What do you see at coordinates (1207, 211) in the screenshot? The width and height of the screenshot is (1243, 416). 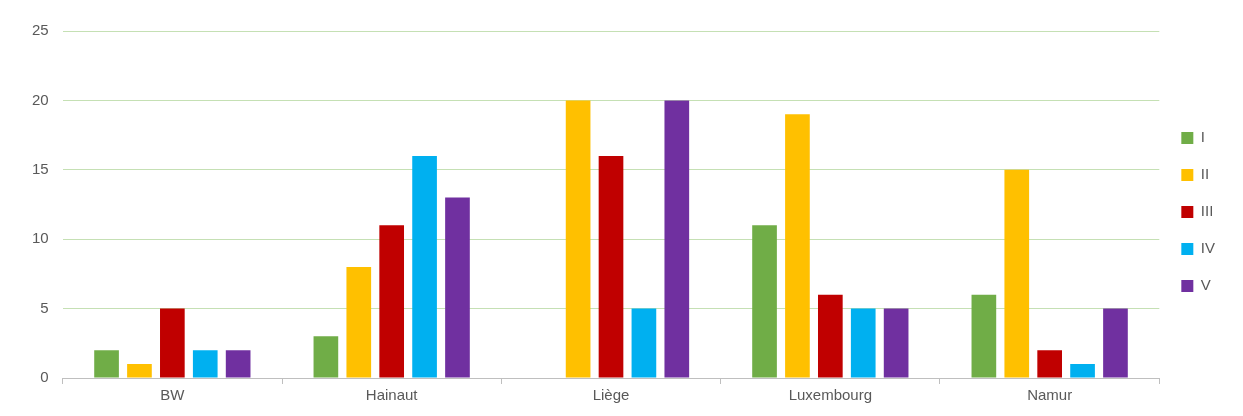 I see `legend-label: III` at bounding box center [1207, 211].